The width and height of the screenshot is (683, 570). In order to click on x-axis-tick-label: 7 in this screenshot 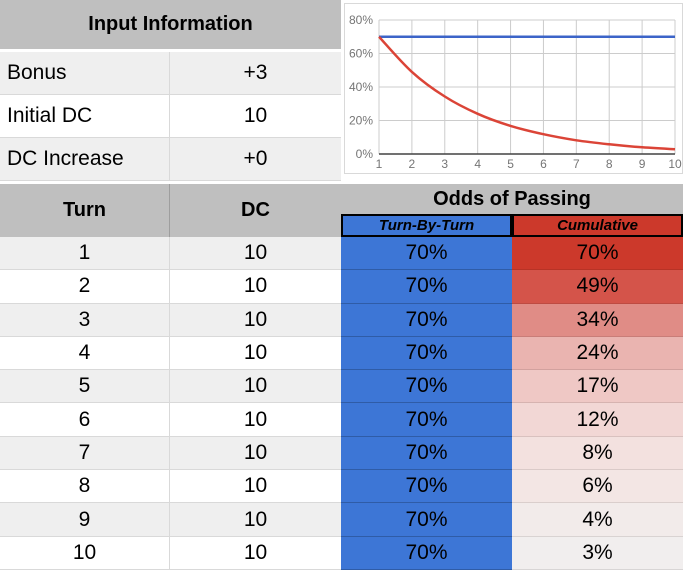, I will do `click(576, 164)`.